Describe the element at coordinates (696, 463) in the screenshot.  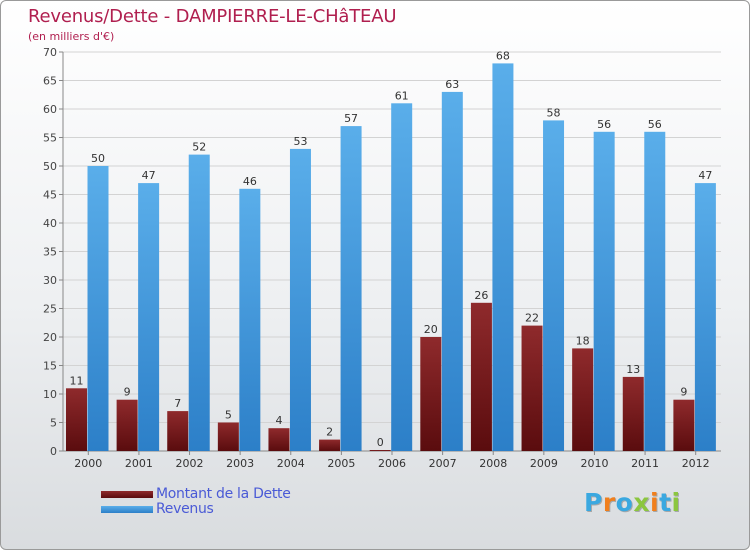
I see `x-tick-label: 2012` at that location.